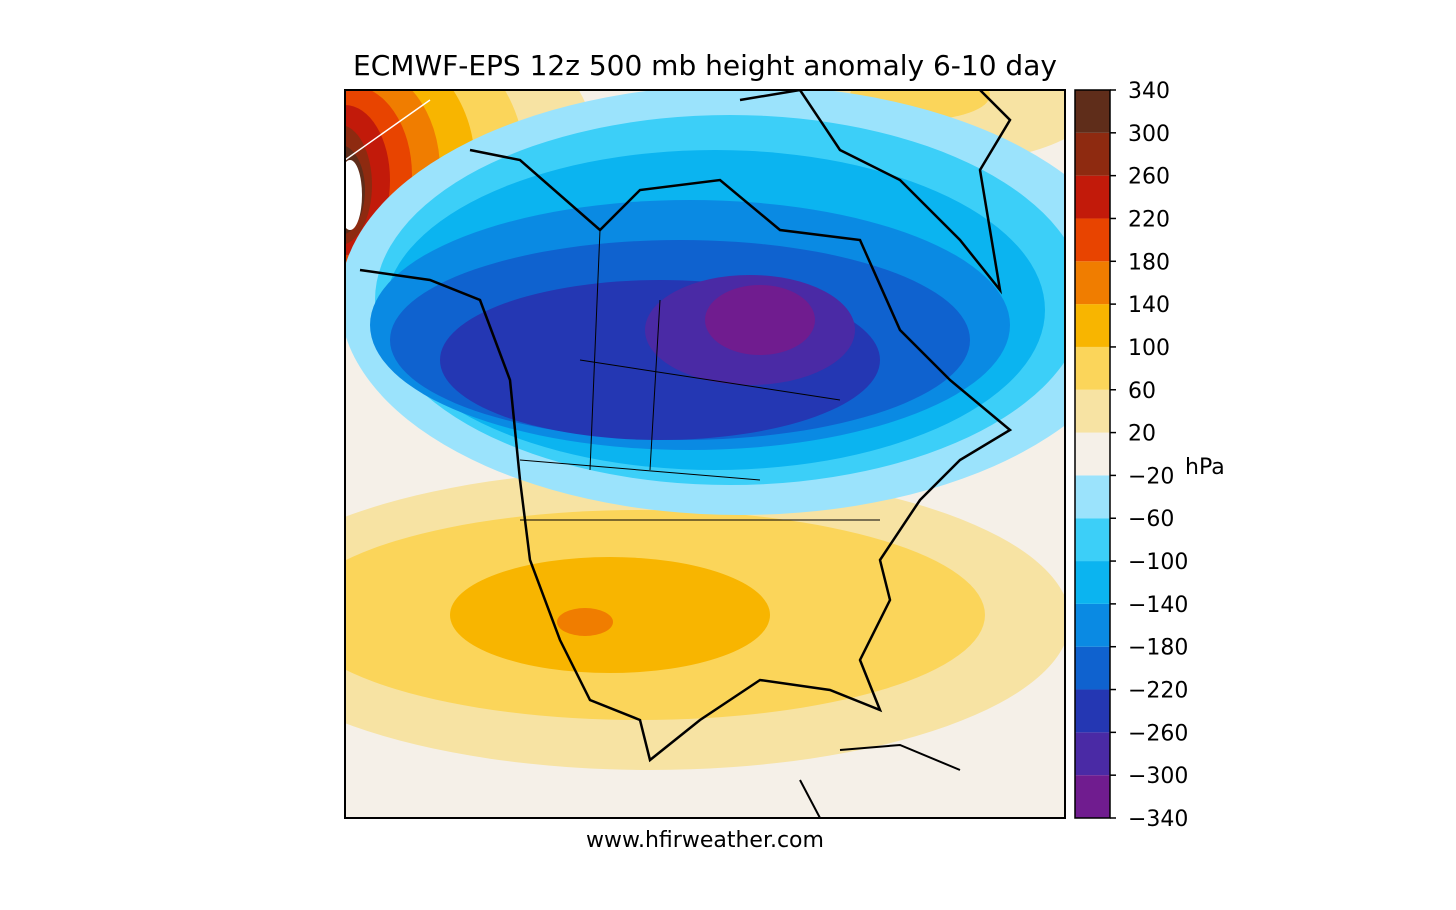 The height and width of the screenshot is (910, 1456). Describe the element at coordinates (1149, 262) in the screenshot. I see `colorbar-tick-label: 180` at that location.